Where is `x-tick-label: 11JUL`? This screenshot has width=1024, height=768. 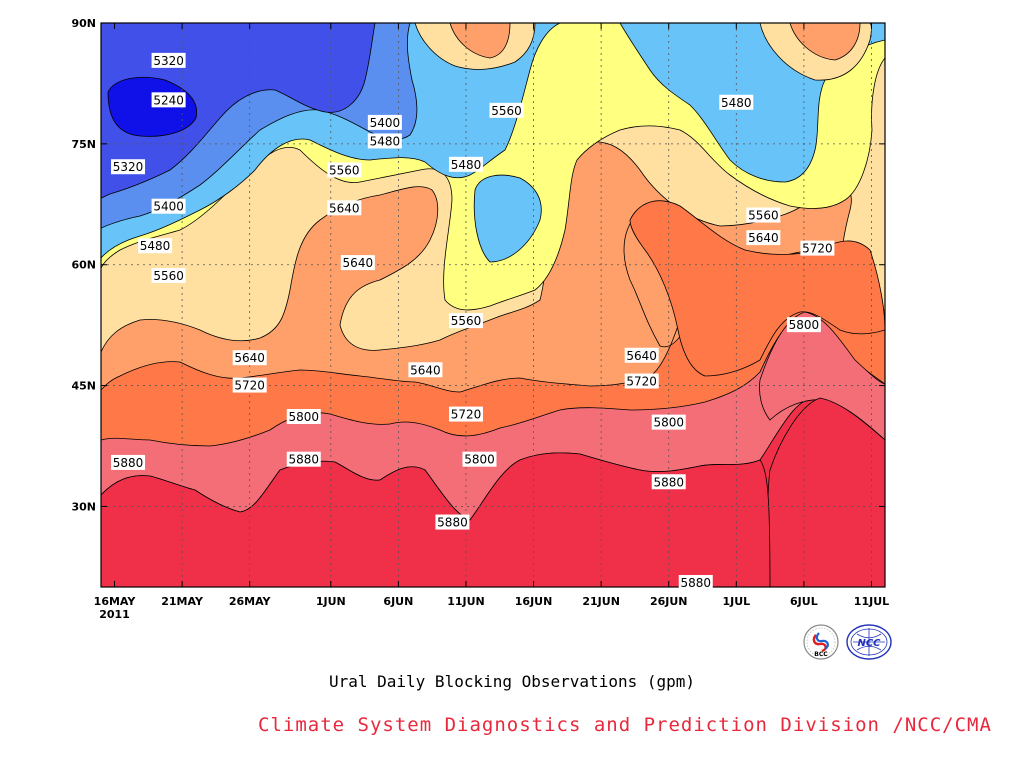 x-tick-label: 11JUL is located at coordinates (871, 601).